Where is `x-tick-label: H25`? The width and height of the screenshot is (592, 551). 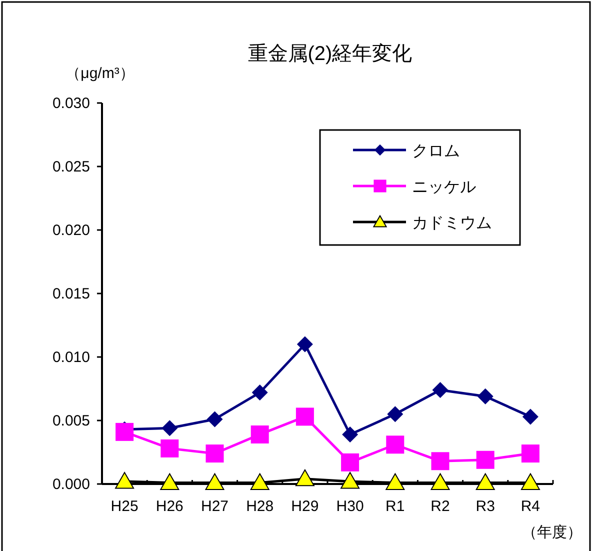 x-tick-label: H25 is located at coordinates (124, 506).